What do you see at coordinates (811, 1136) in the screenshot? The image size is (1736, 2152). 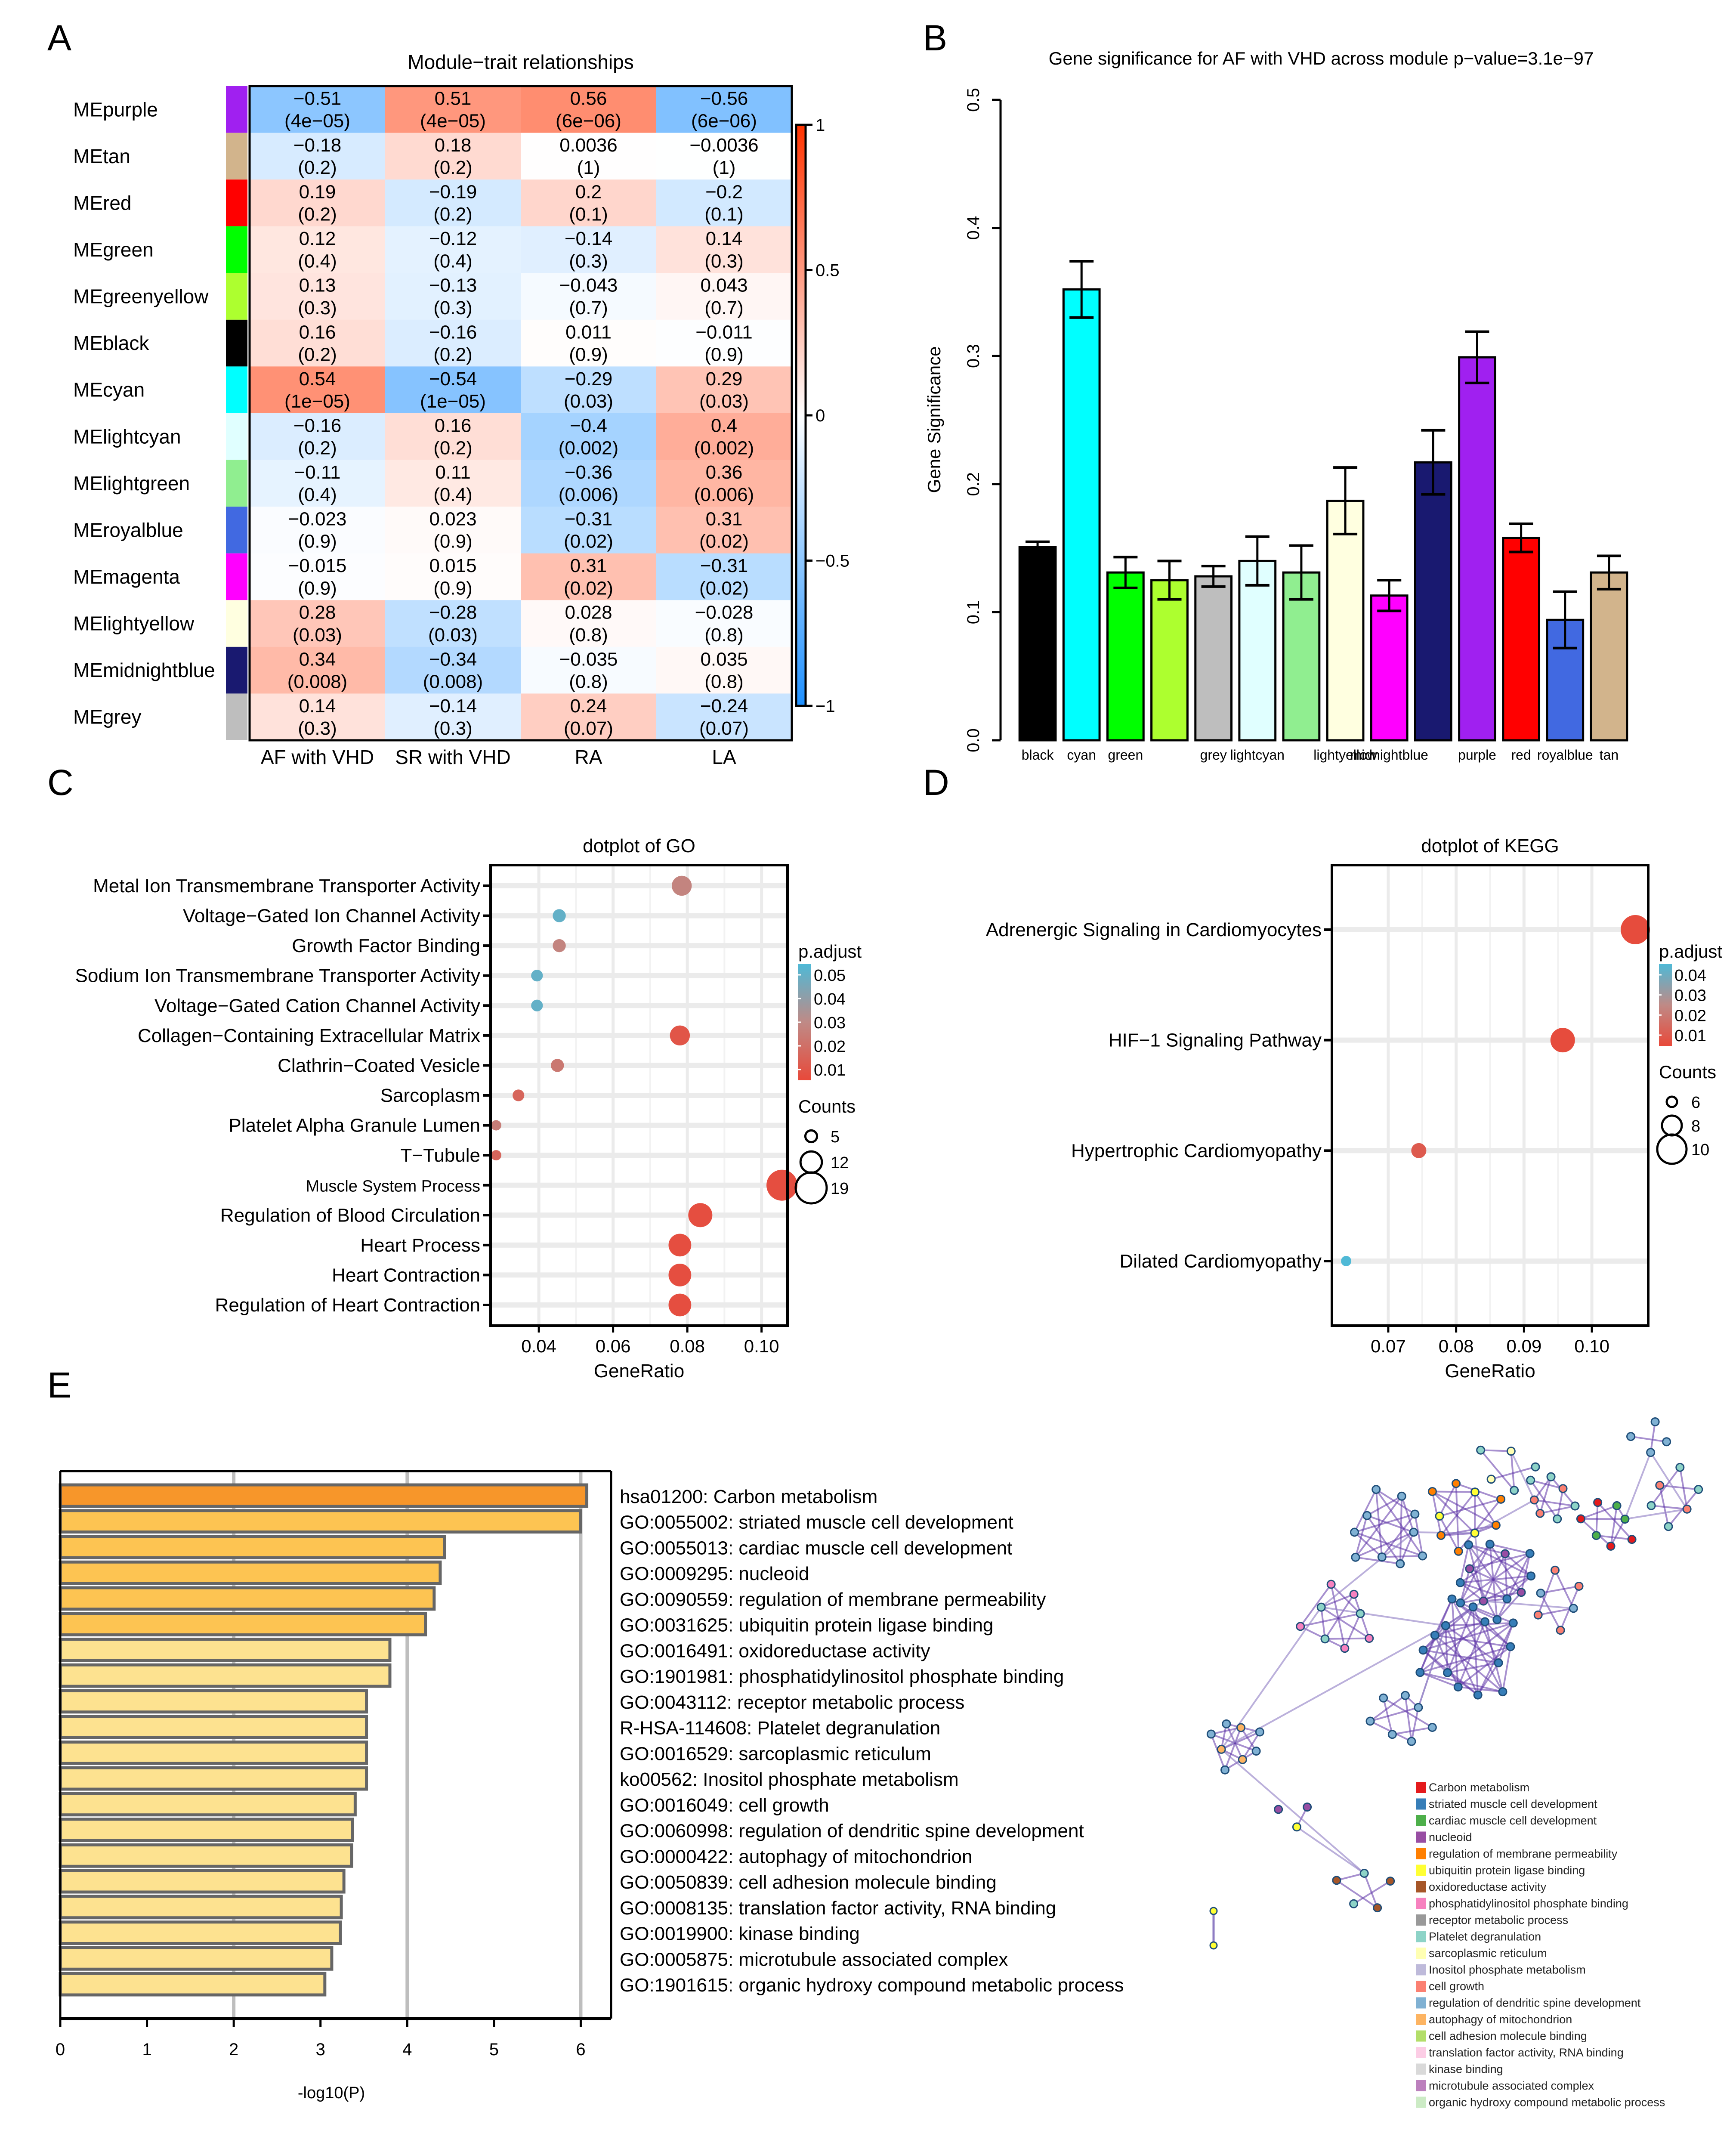 I see `legend-size-circle` at bounding box center [811, 1136].